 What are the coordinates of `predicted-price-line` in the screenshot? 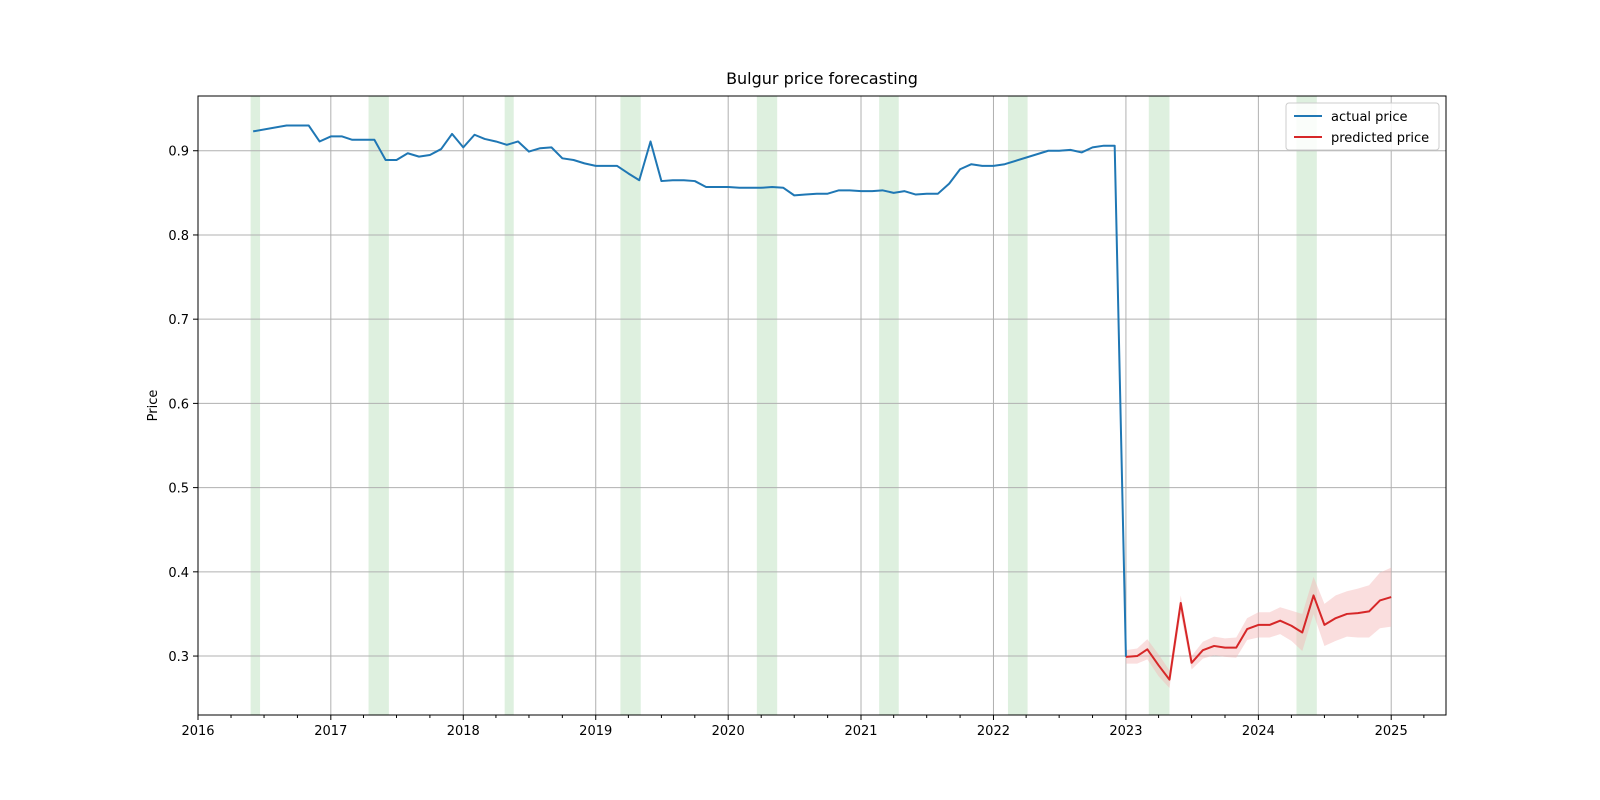 It's located at (1258, 637).